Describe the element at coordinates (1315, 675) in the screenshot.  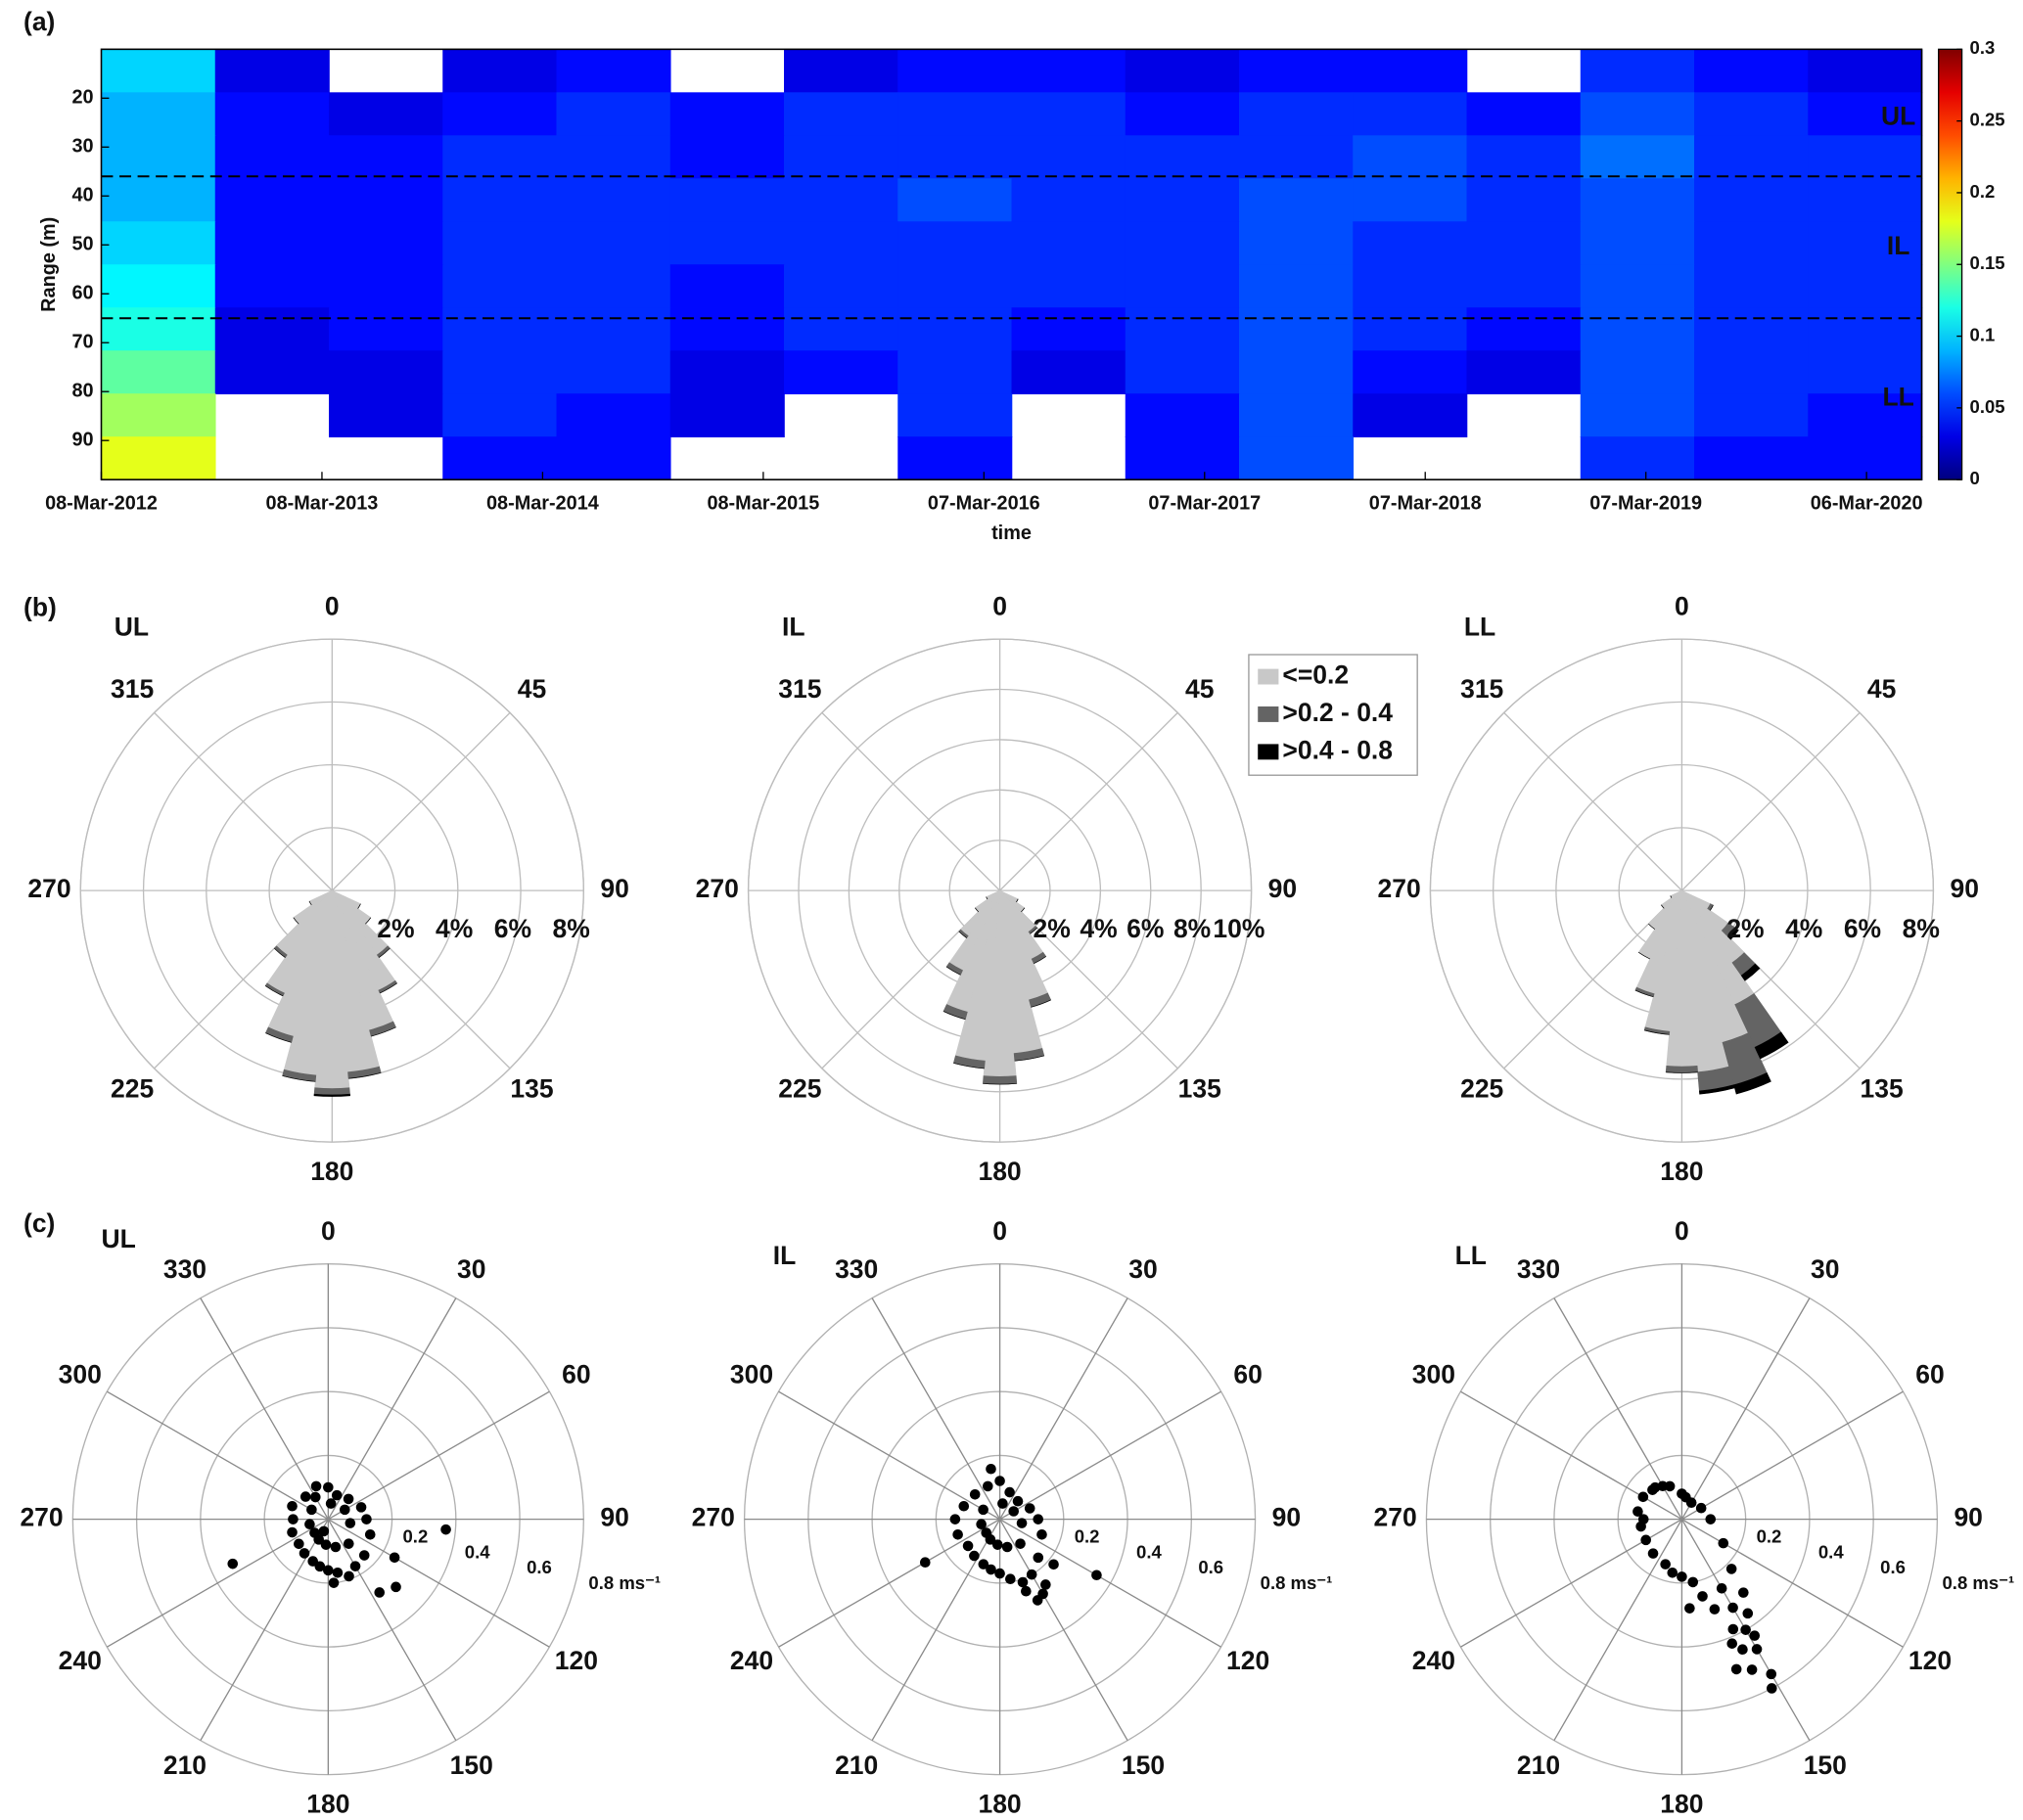
I see `legend-label: <=0.2` at that location.